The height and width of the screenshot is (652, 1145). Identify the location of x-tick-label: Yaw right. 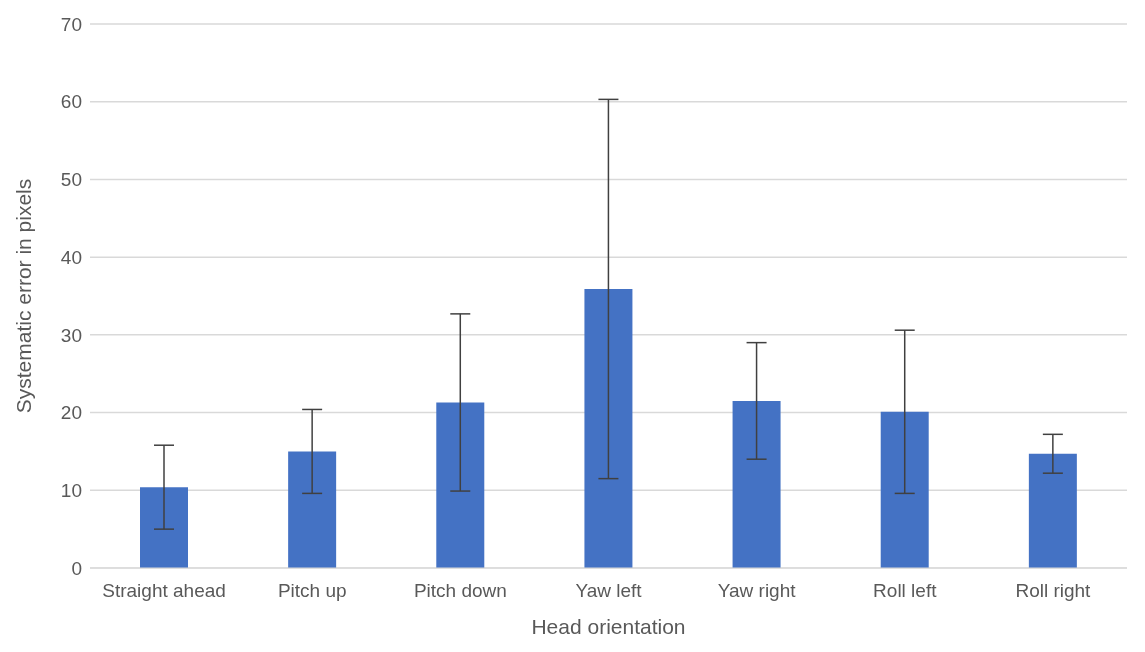
(757, 591).